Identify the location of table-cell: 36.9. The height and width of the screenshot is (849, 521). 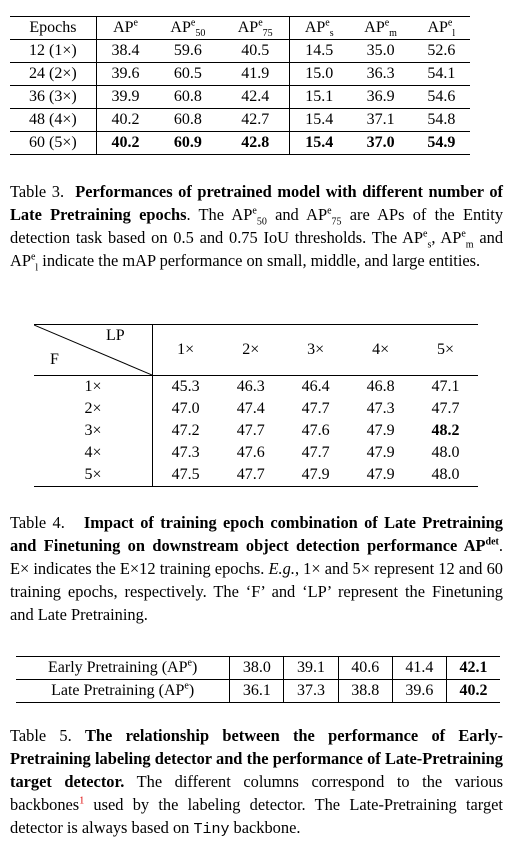
(380, 97).